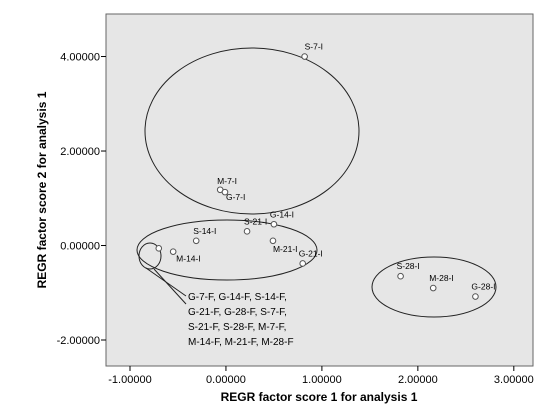 This screenshot has height=415, width=550. What do you see at coordinates (237, 297) in the screenshot?
I see `annotation-line: G-7-F, G-14-F, S-14-F,` at bounding box center [237, 297].